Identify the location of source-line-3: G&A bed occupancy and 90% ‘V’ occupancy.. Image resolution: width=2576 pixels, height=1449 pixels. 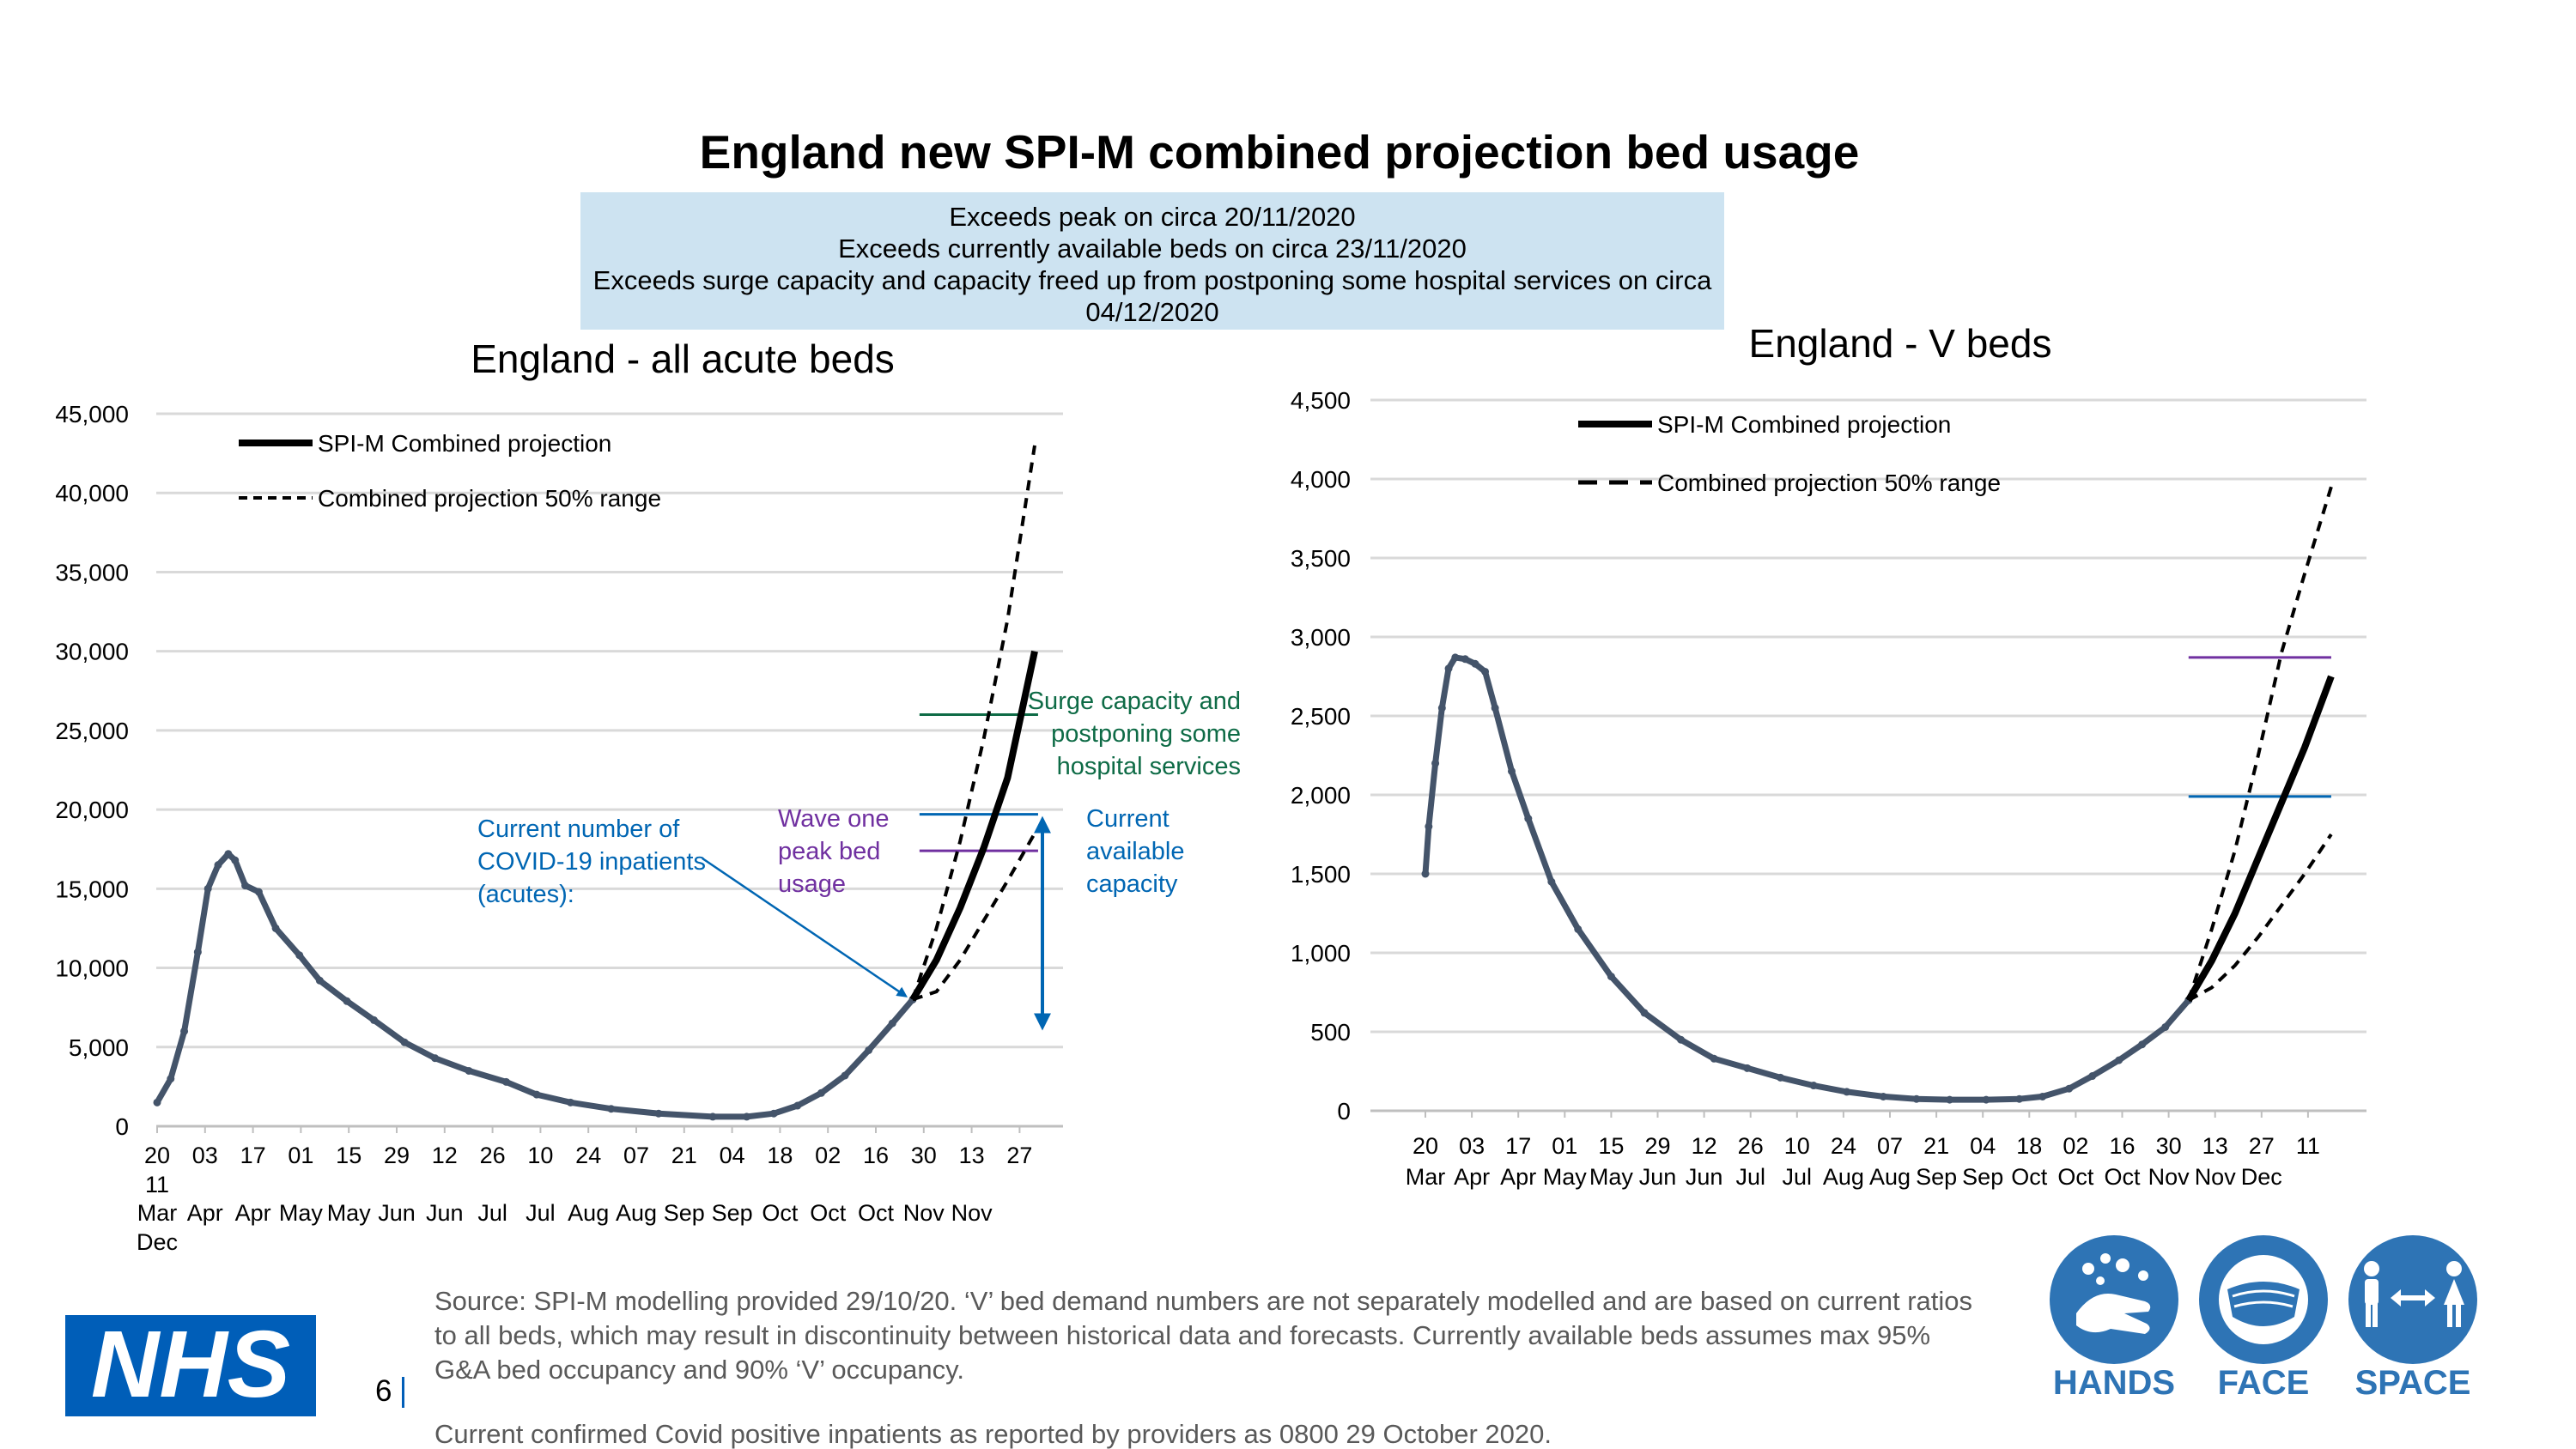
(699, 1370).